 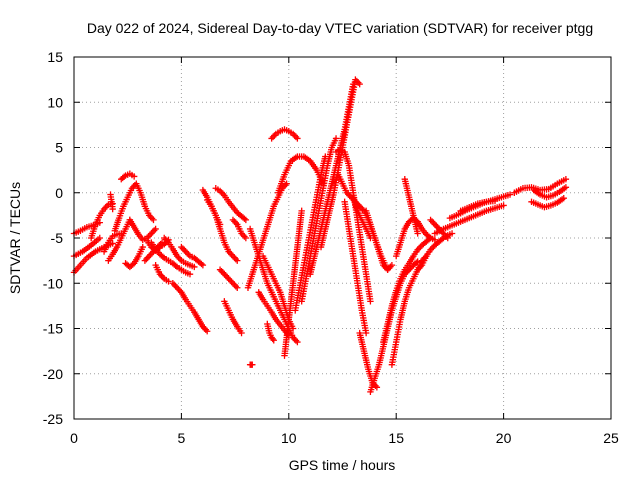 I want to click on x-tick-label: 15, so click(x=396, y=438).